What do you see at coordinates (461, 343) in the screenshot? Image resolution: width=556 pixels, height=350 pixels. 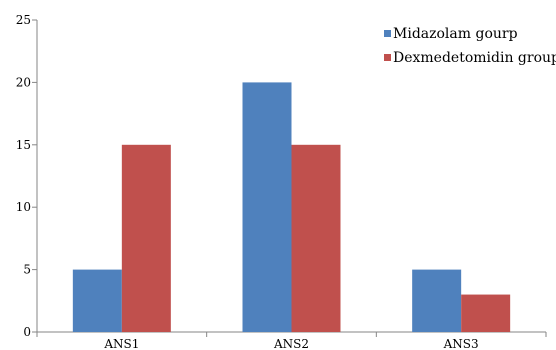 I see `x-tick-label: ANS3` at bounding box center [461, 343].